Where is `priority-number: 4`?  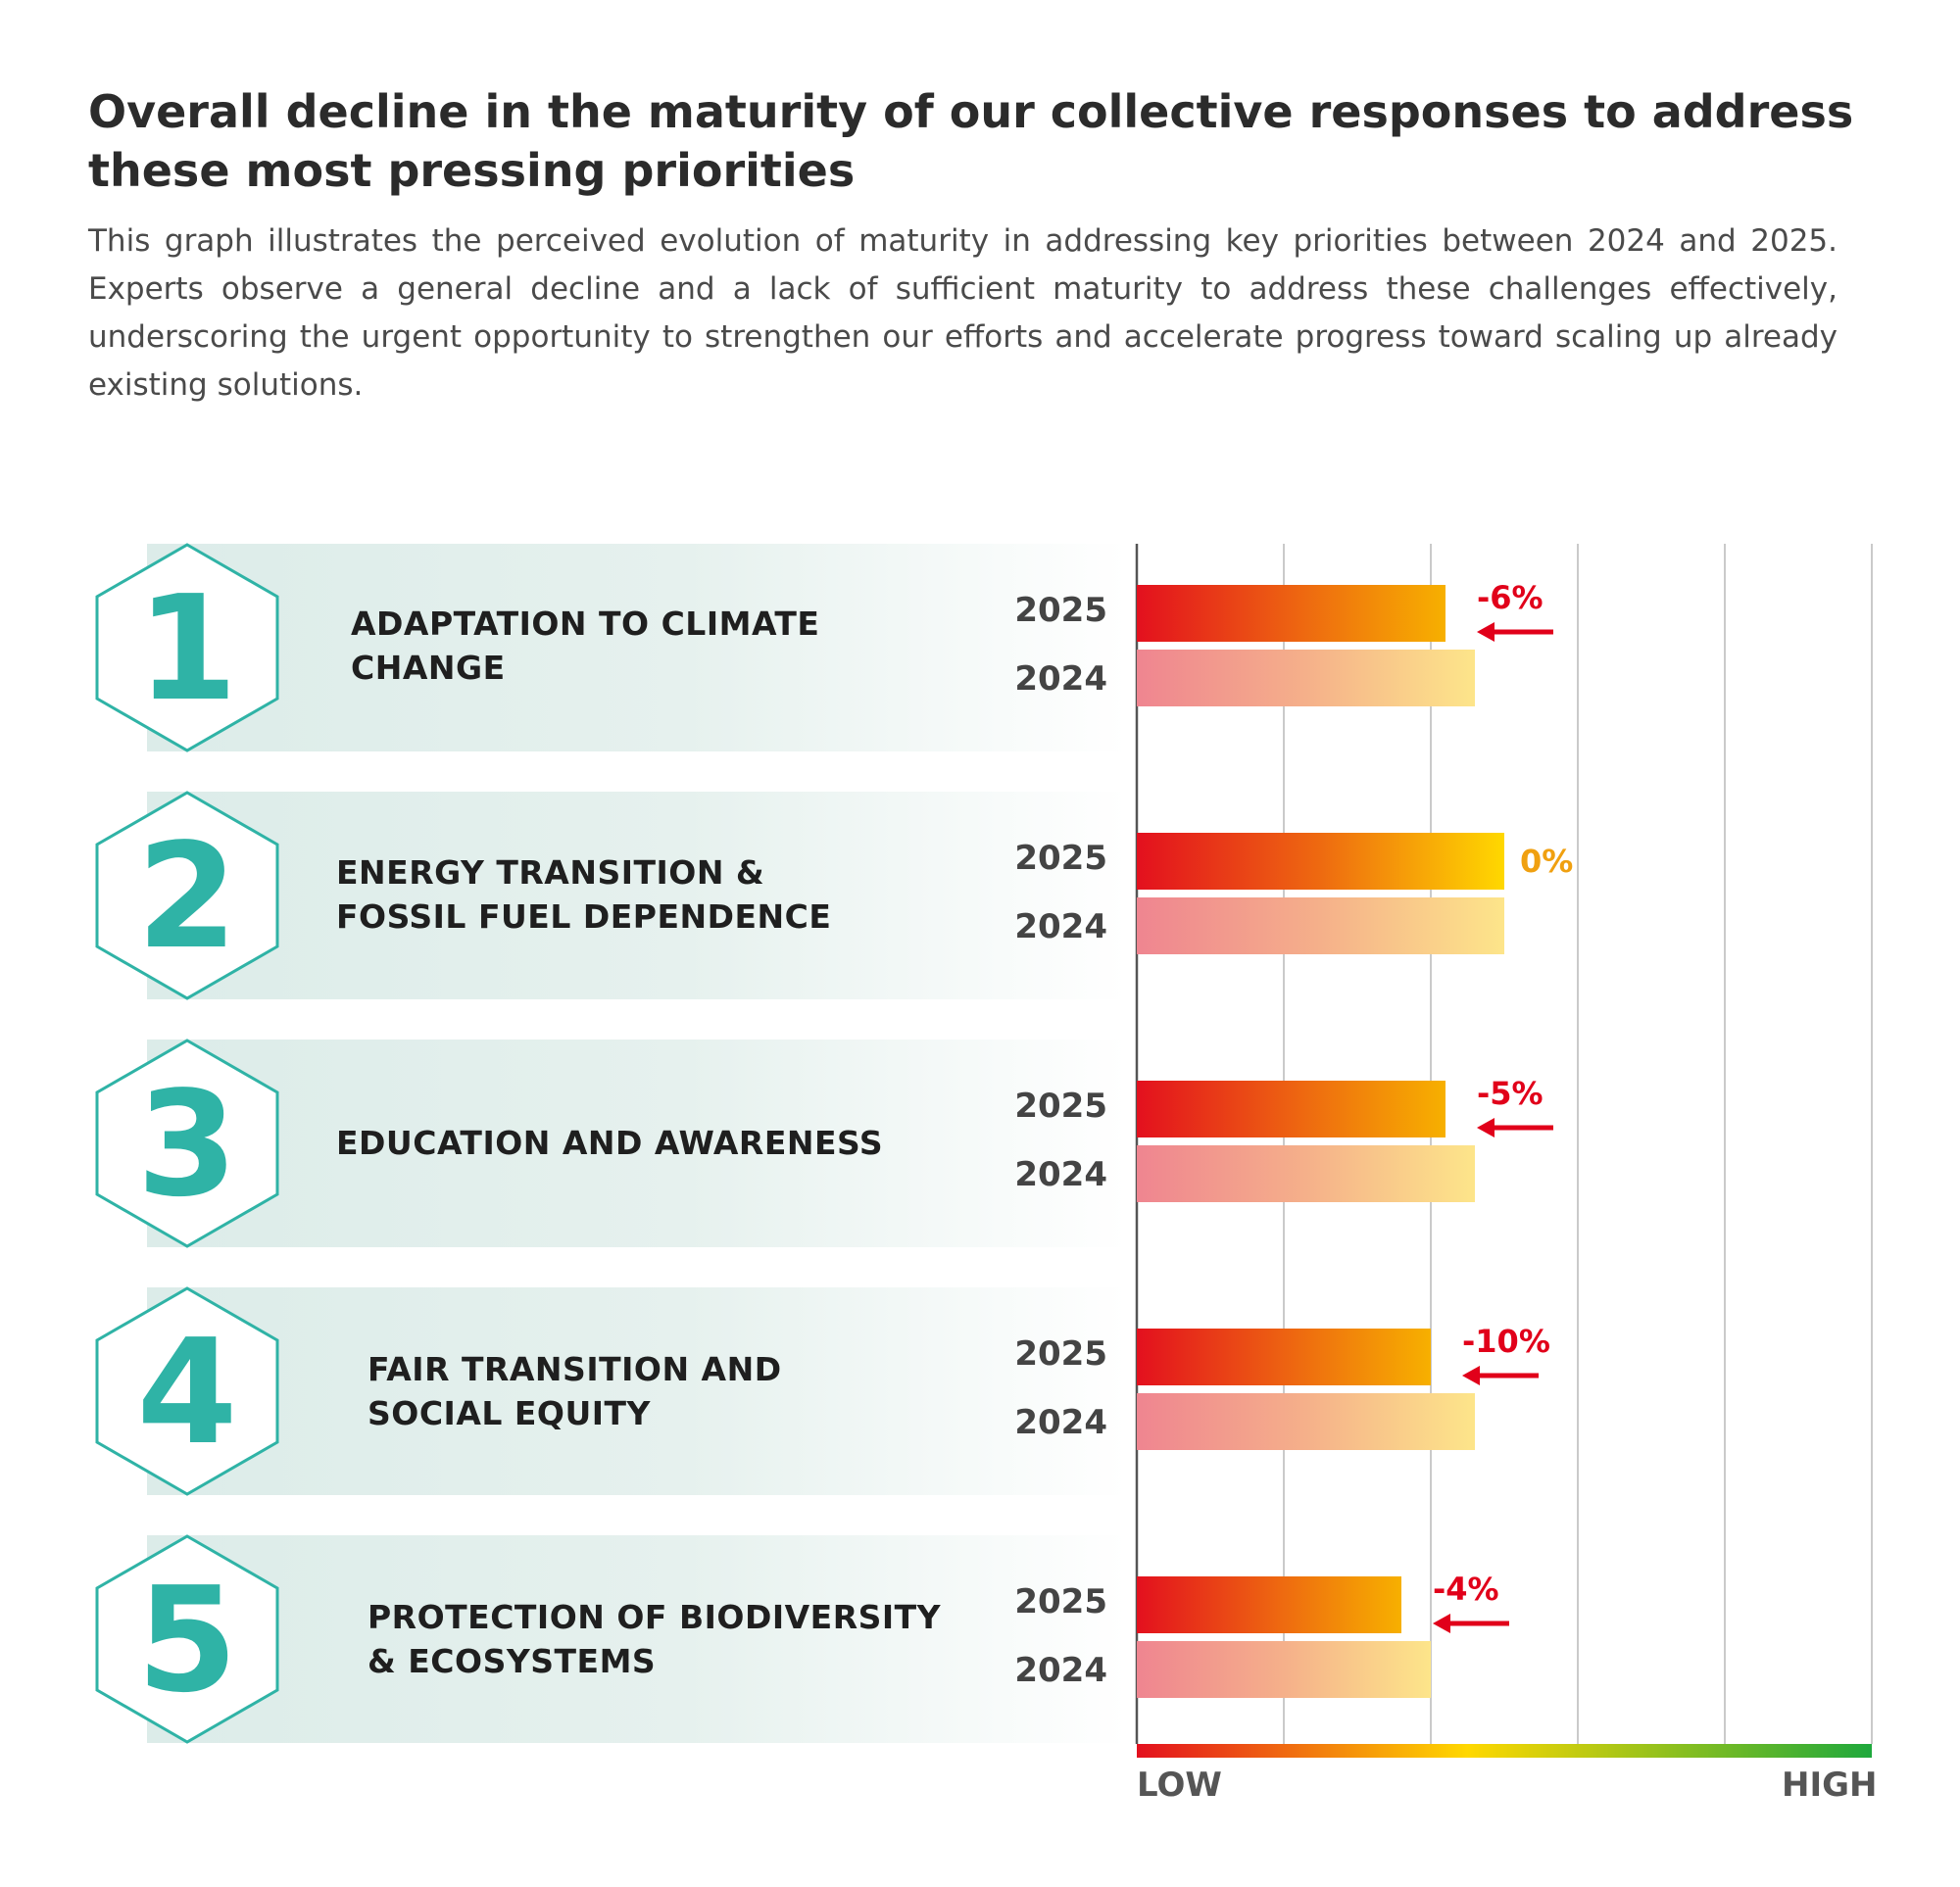
priority-number: 4 is located at coordinates (187, 1392).